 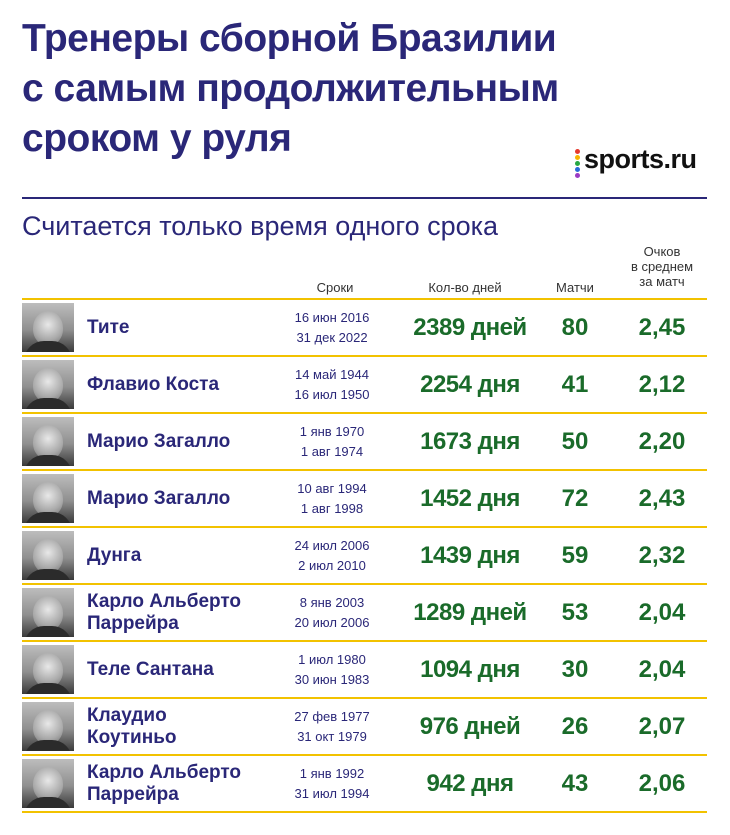 What do you see at coordinates (332, 602) in the screenshot?
I see `term-start-date: 8 янв 2003` at bounding box center [332, 602].